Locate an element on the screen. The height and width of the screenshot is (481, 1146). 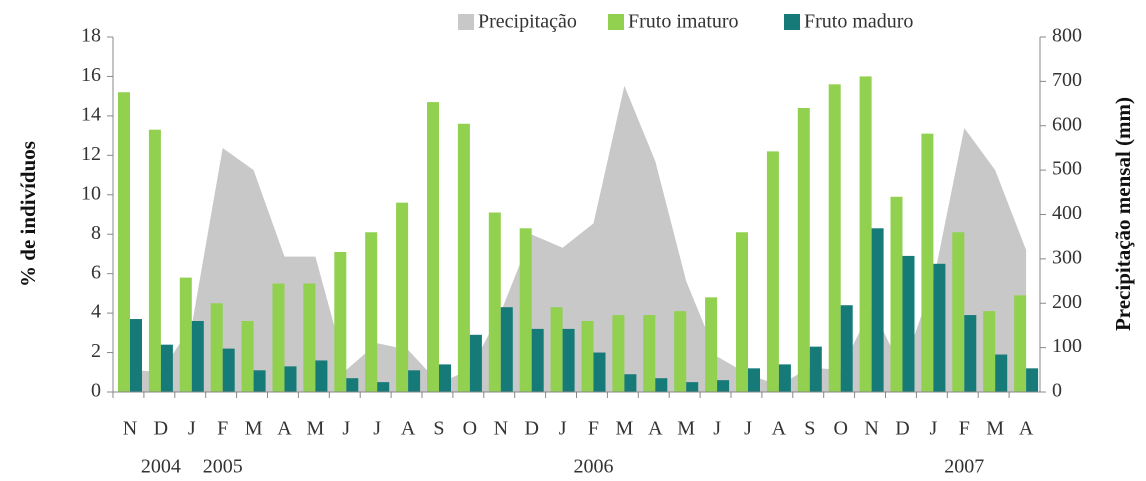
y2-tick-label: 600 is located at coordinates (1067, 124).